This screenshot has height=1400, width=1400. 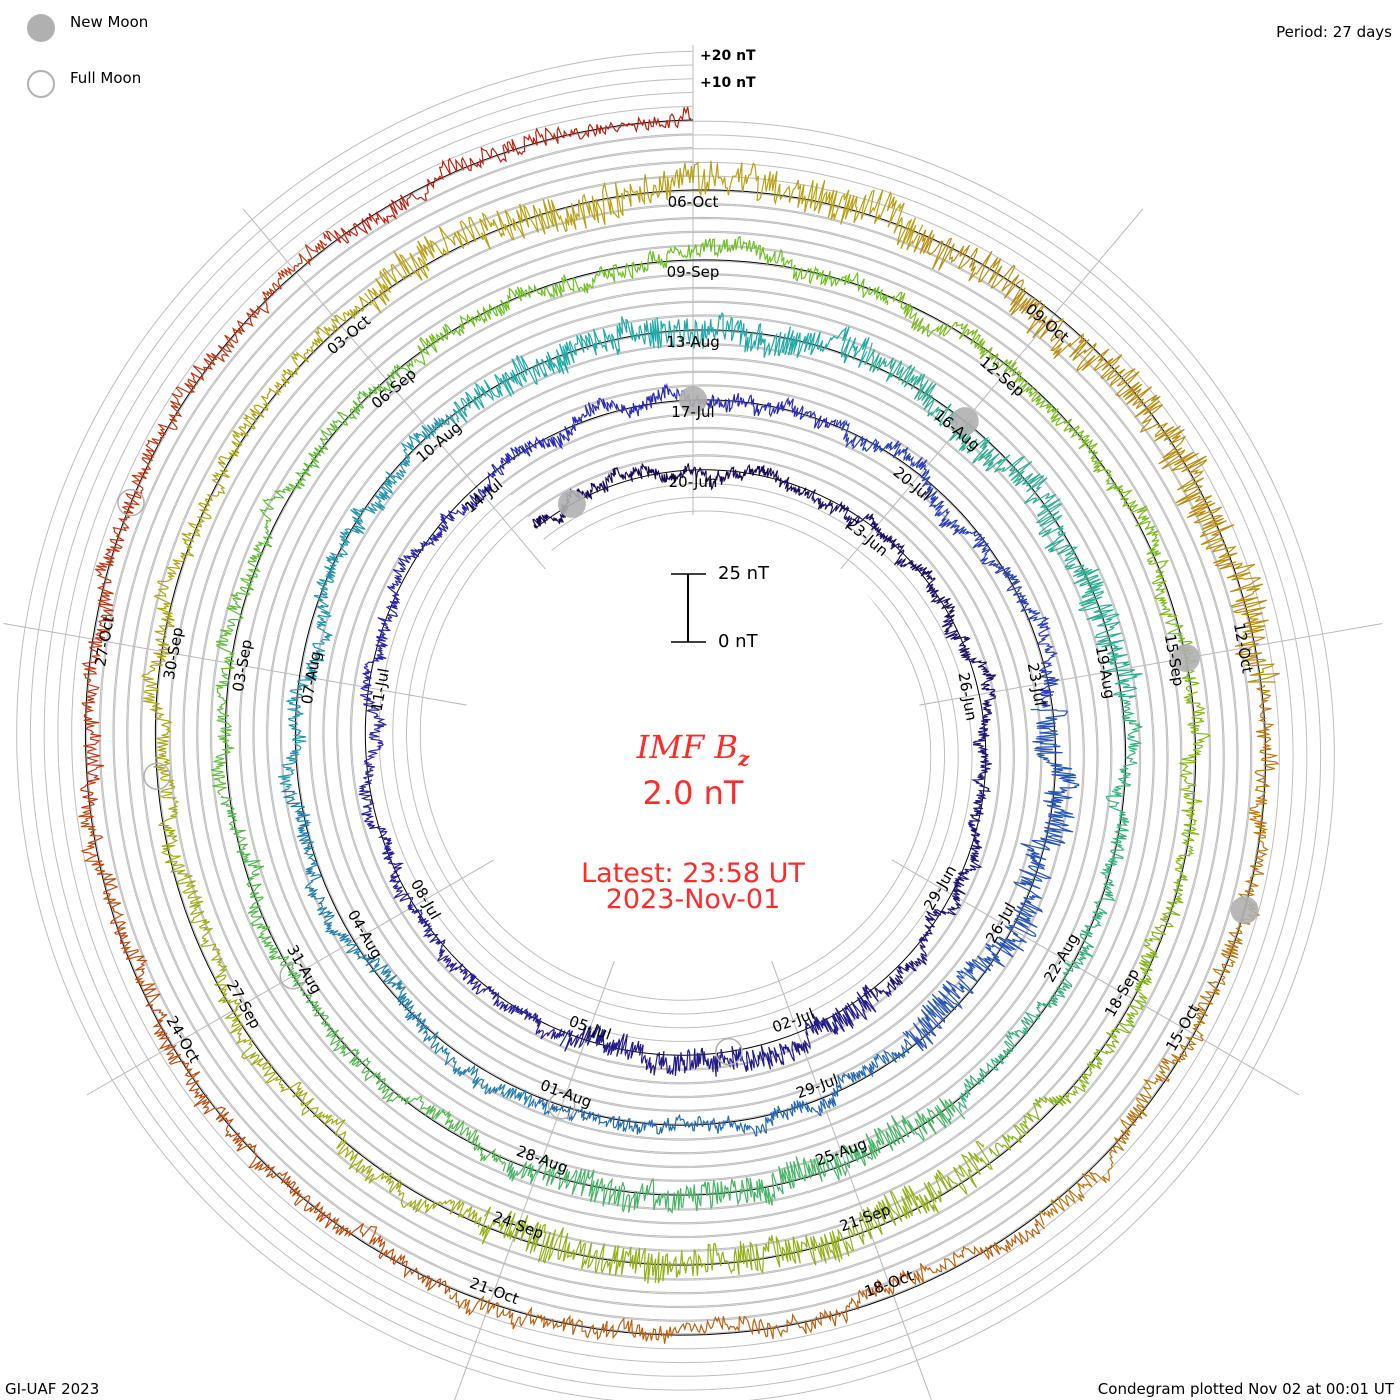 I want to click on date-label: 09-Sep, so click(x=693, y=272).